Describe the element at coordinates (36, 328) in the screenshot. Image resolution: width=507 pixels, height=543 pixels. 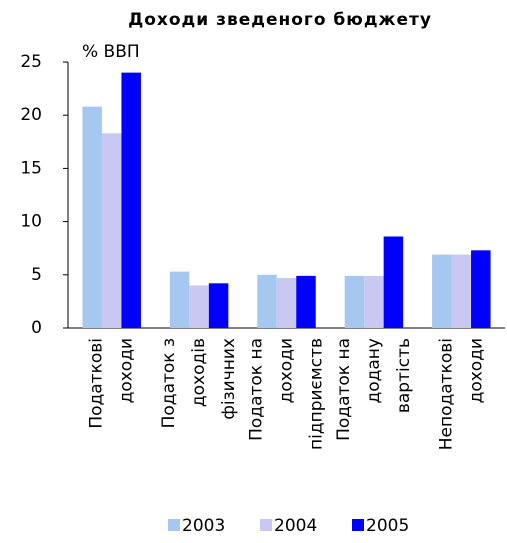
I see `y-tick-label: 0` at that location.